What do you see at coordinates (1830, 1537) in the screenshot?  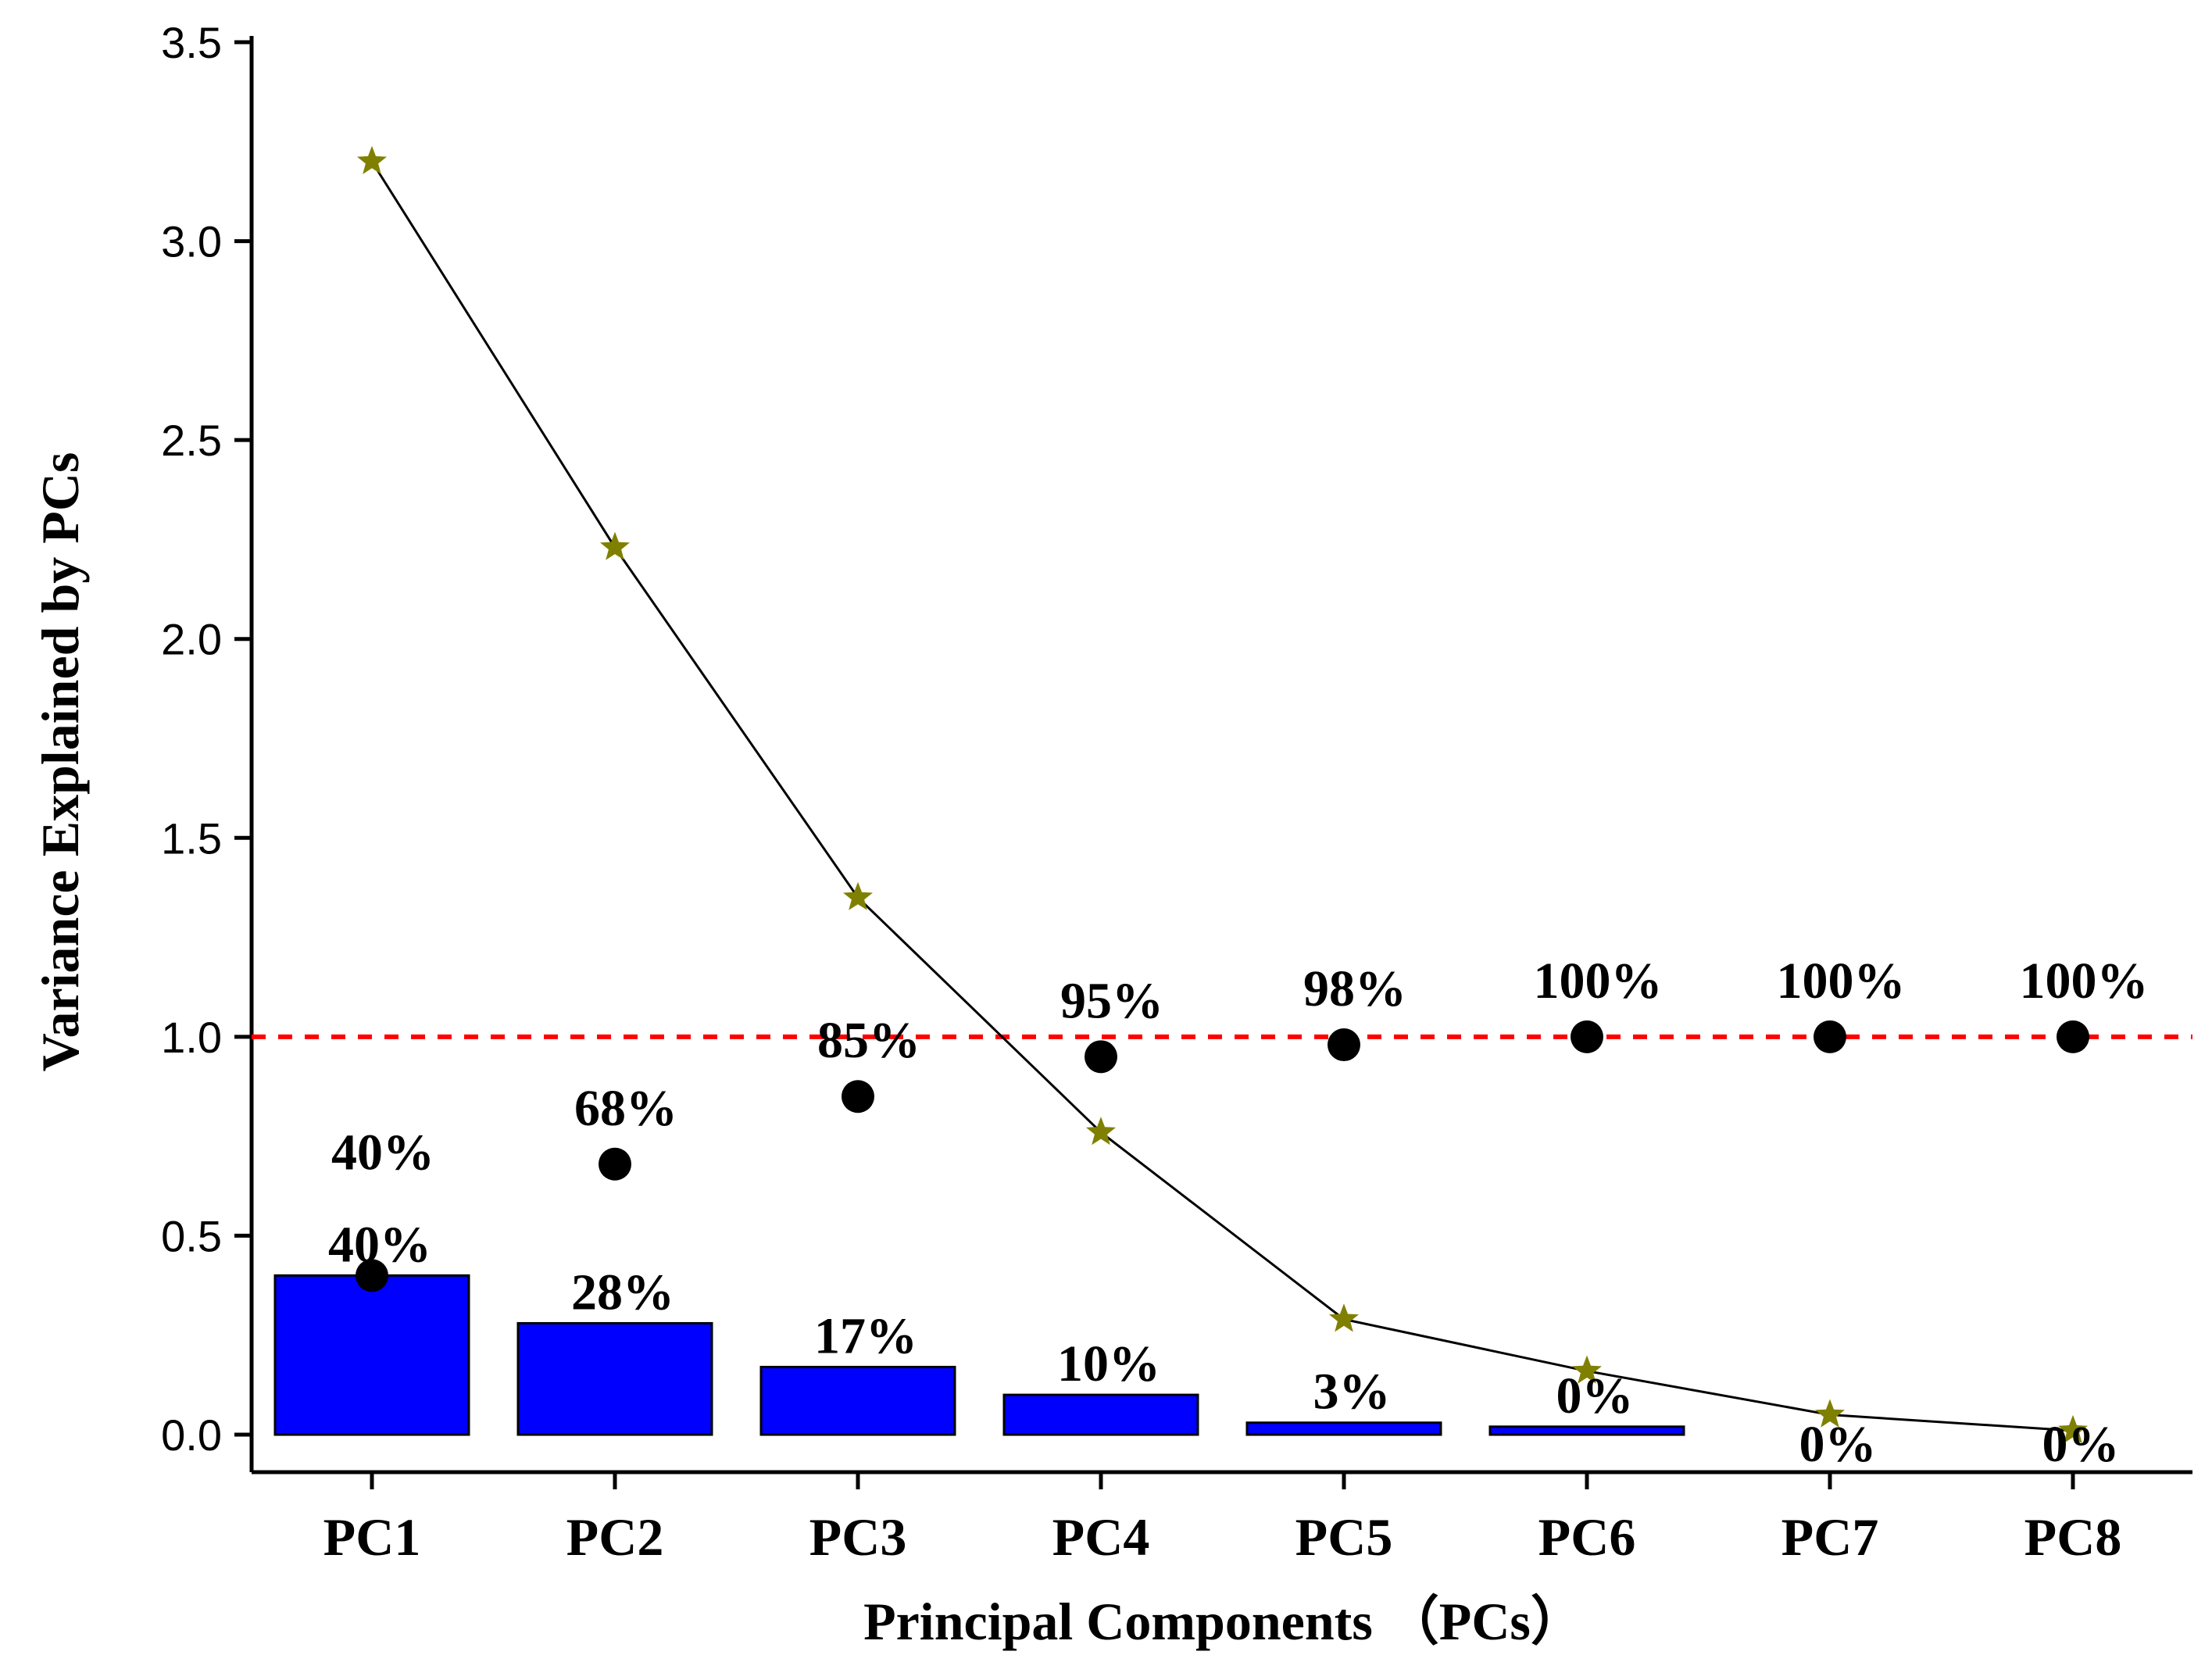 I see `x-tick-label: PC7` at bounding box center [1830, 1537].